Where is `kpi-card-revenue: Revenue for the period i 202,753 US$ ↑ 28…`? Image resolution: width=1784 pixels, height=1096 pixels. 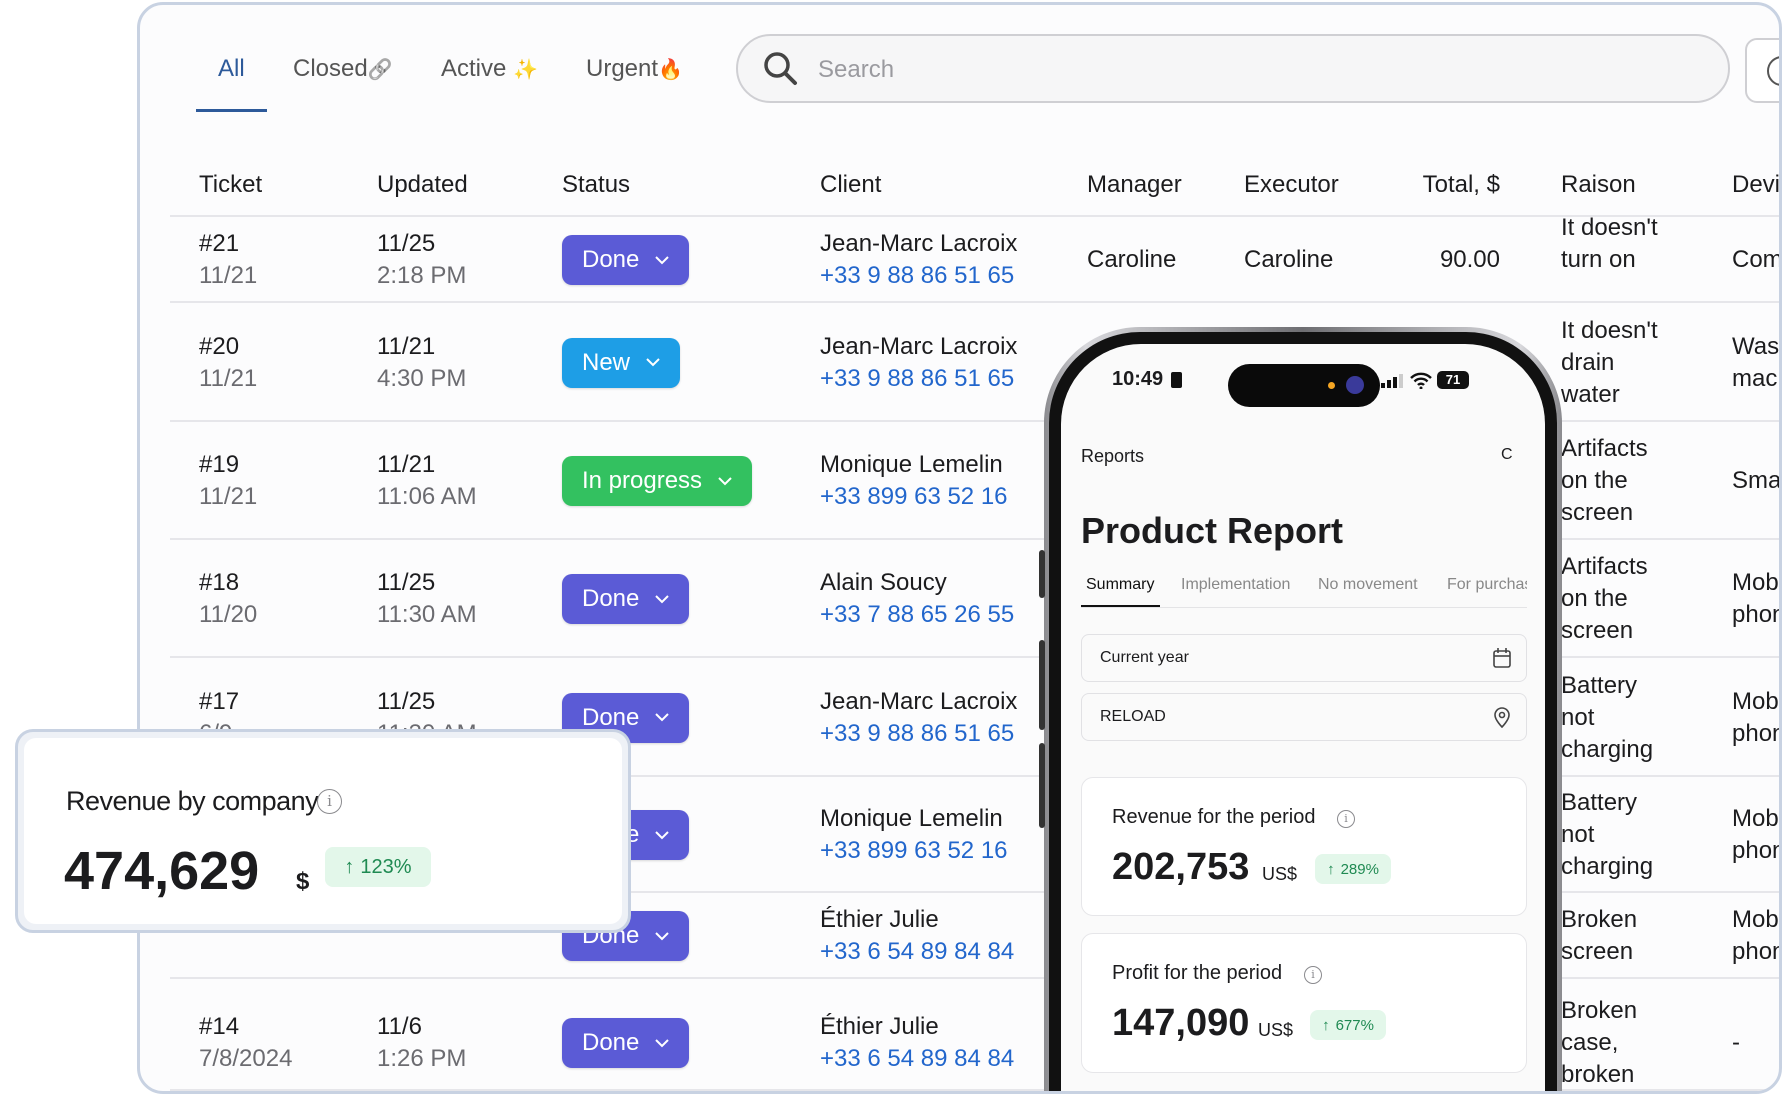 kpi-card-revenue: Revenue for the period i 202,753 US$ ↑ 28… is located at coordinates (1304, 846).